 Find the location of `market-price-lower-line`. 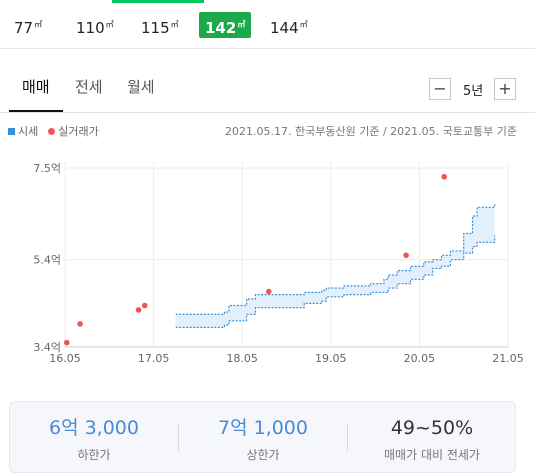

market-price-lower-line is located at coordinates (335, 281).